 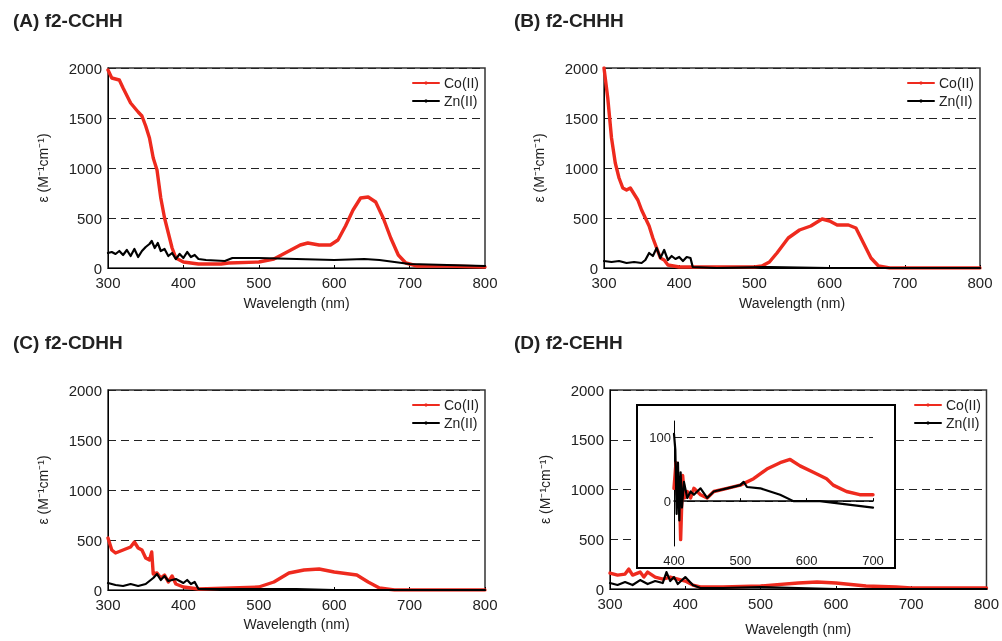 What do you see at coordinates (68, 20) in the screenshot?
I see `chart-title: (A) f2-CCHH` at bounding box center [68, 20].